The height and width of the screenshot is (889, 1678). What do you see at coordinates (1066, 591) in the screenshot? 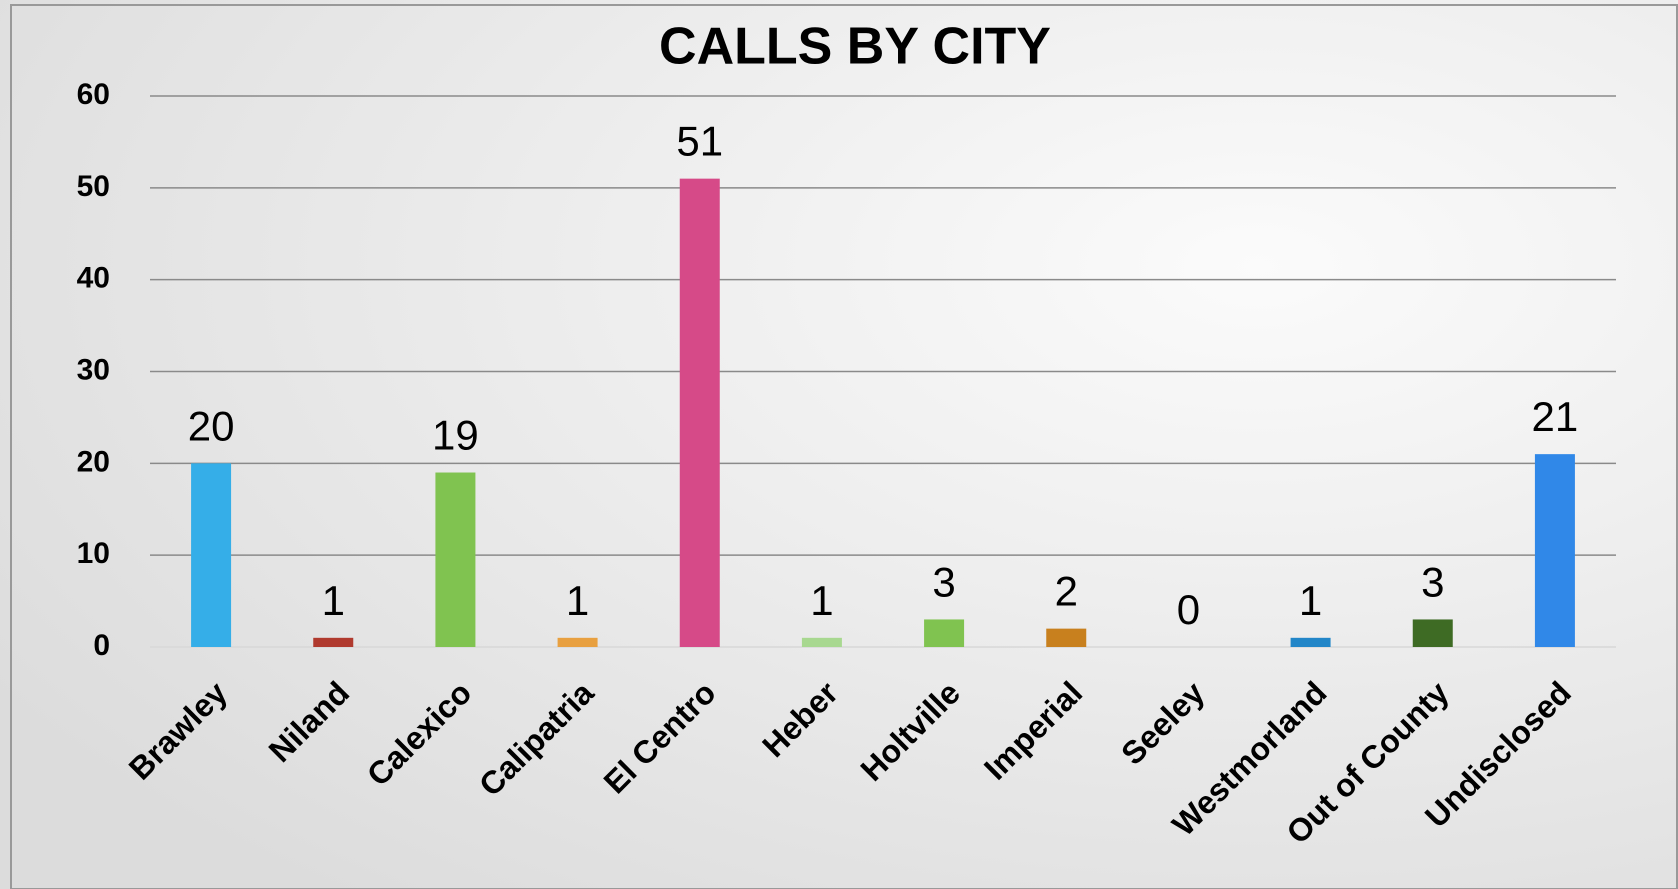
I see `value-label: 2` at bounding box center [1066, 591].